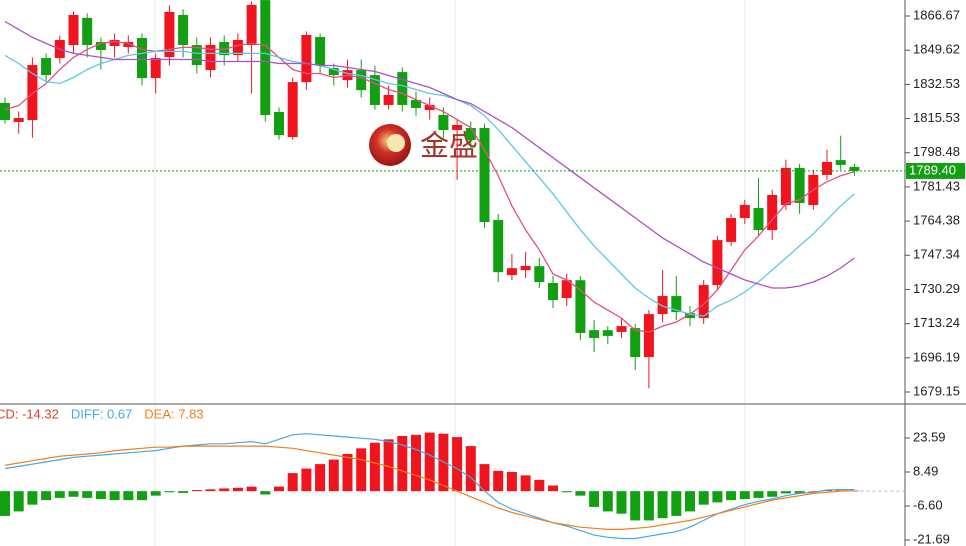  What do you see at coordinates (936, 83) in the screenshot?
I see `y-tick-label: 1832.53` at bounding box center [936, 83].